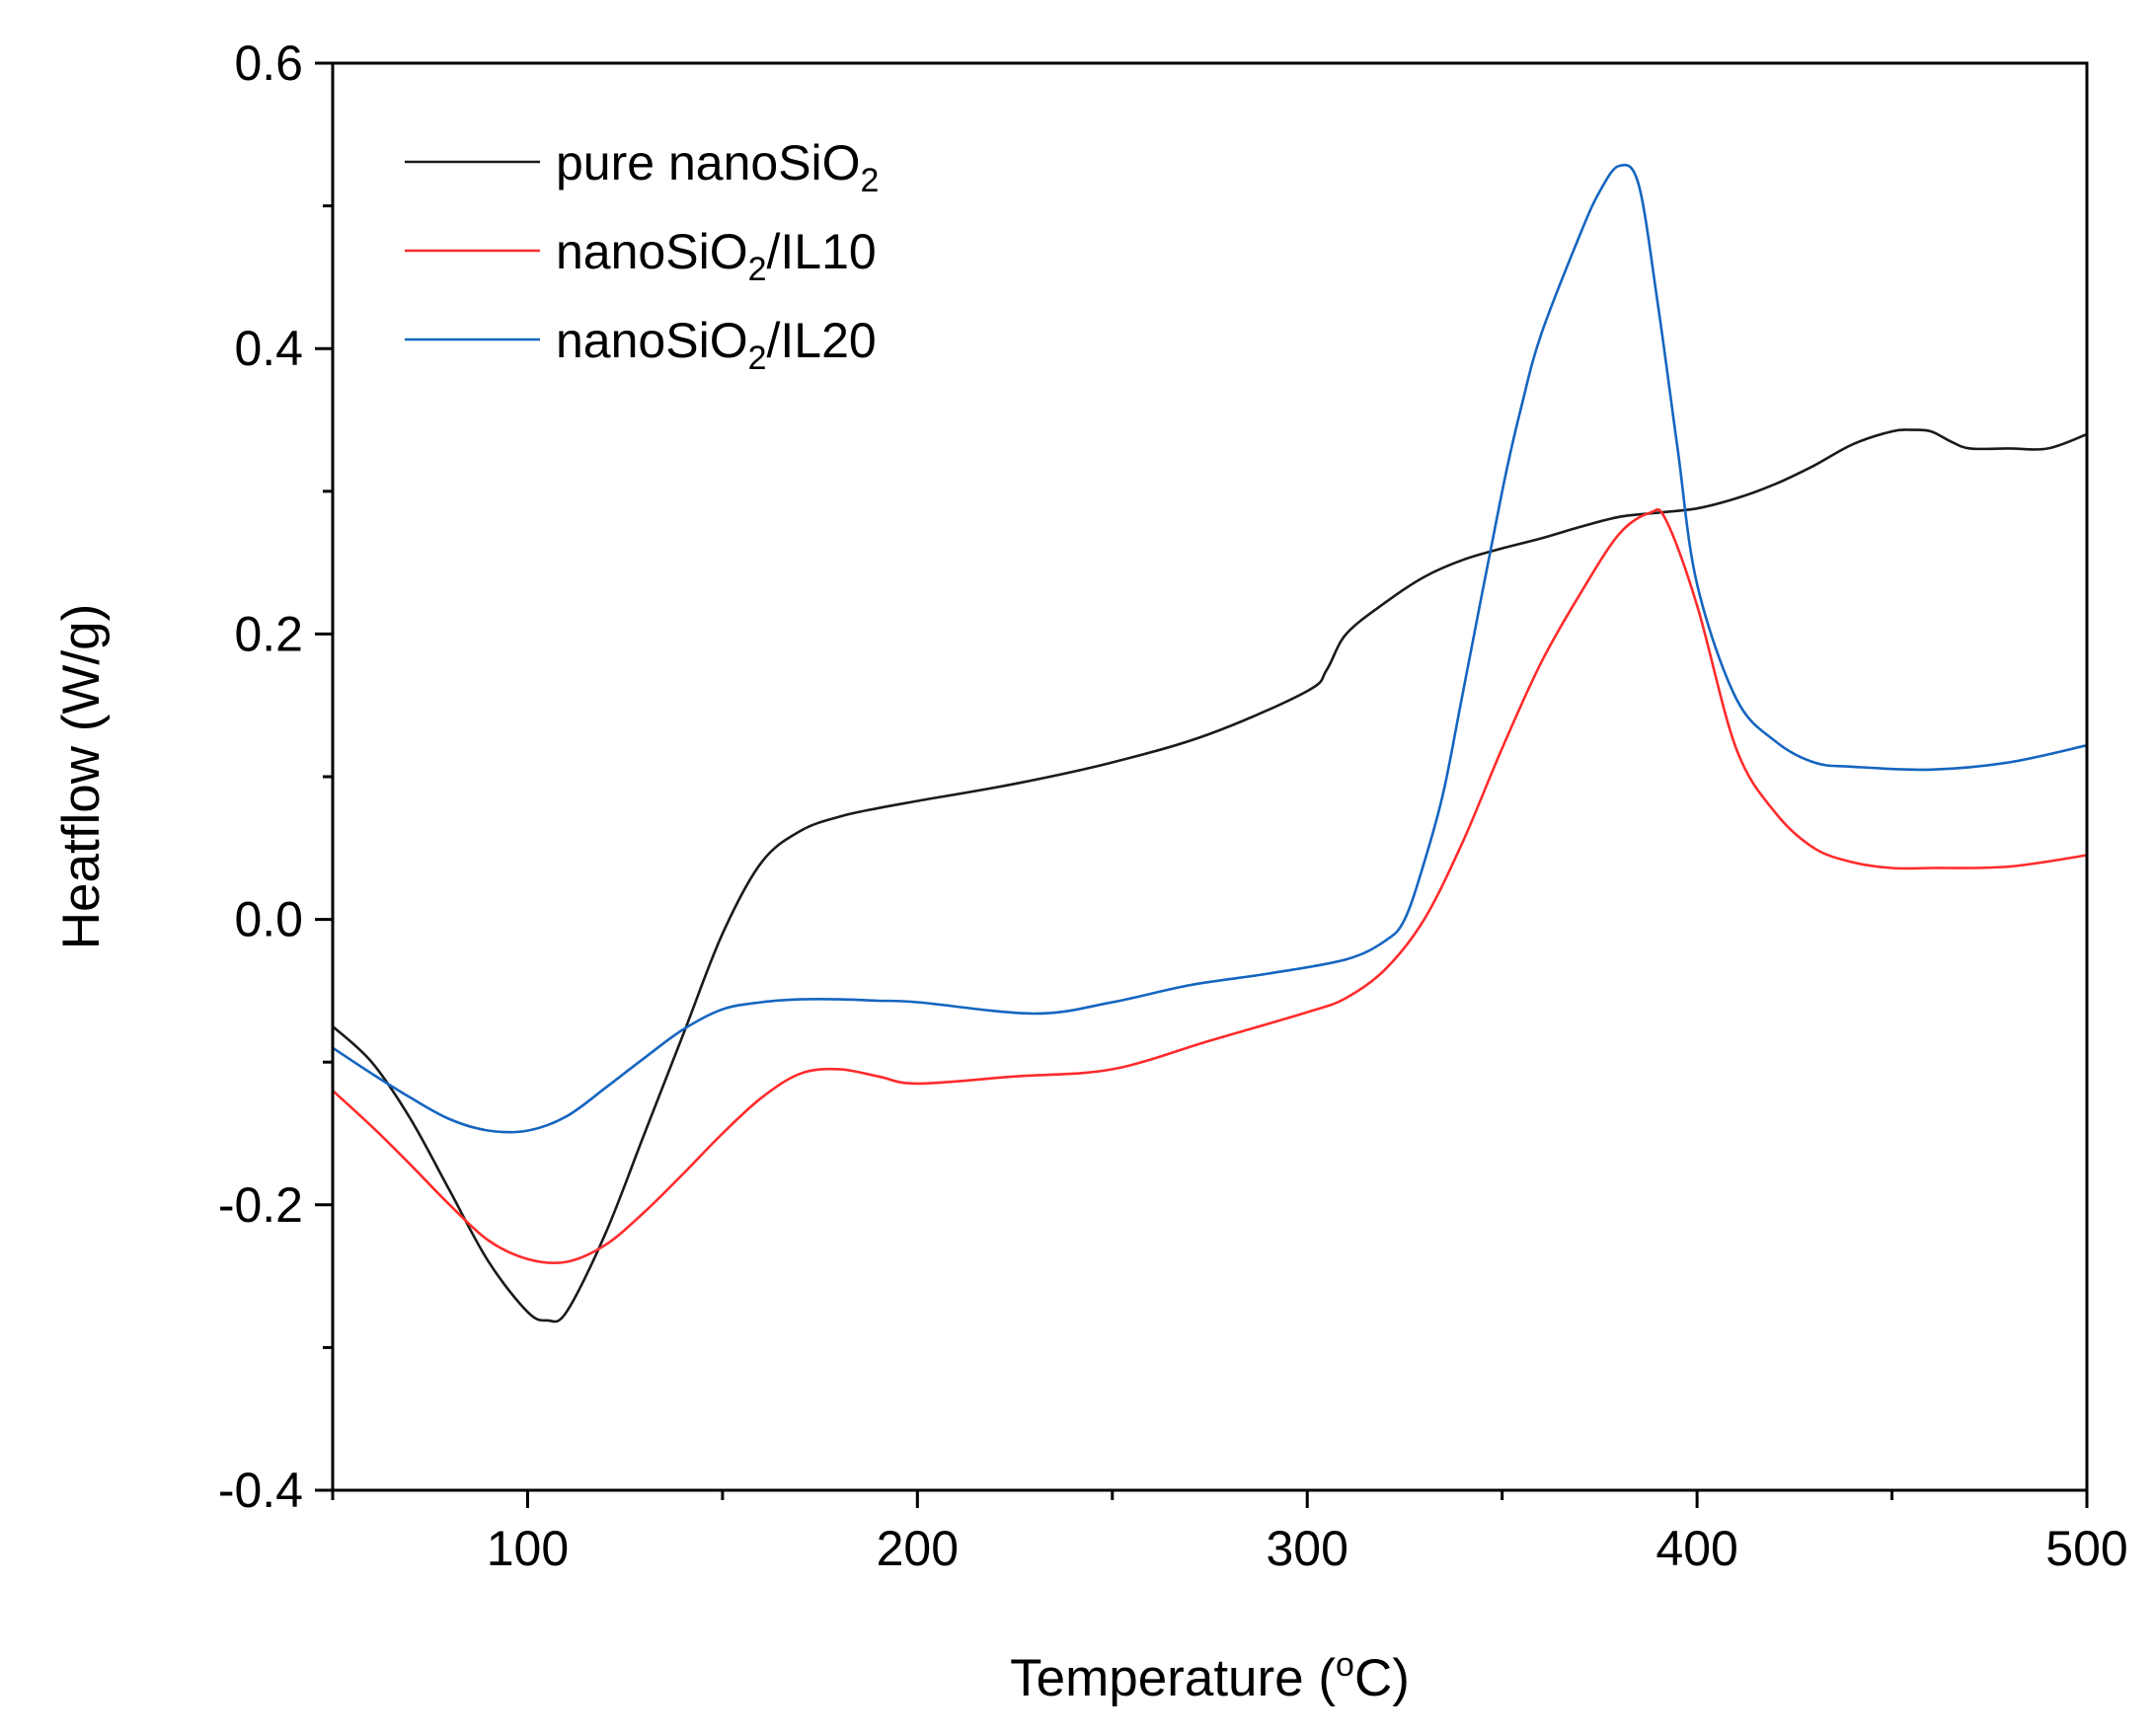  What do you see at coordinates (1173, 1678) in the screenshot?
I see `x-axis-title-main: Temperature (` at bounding box center [1173, 1678].